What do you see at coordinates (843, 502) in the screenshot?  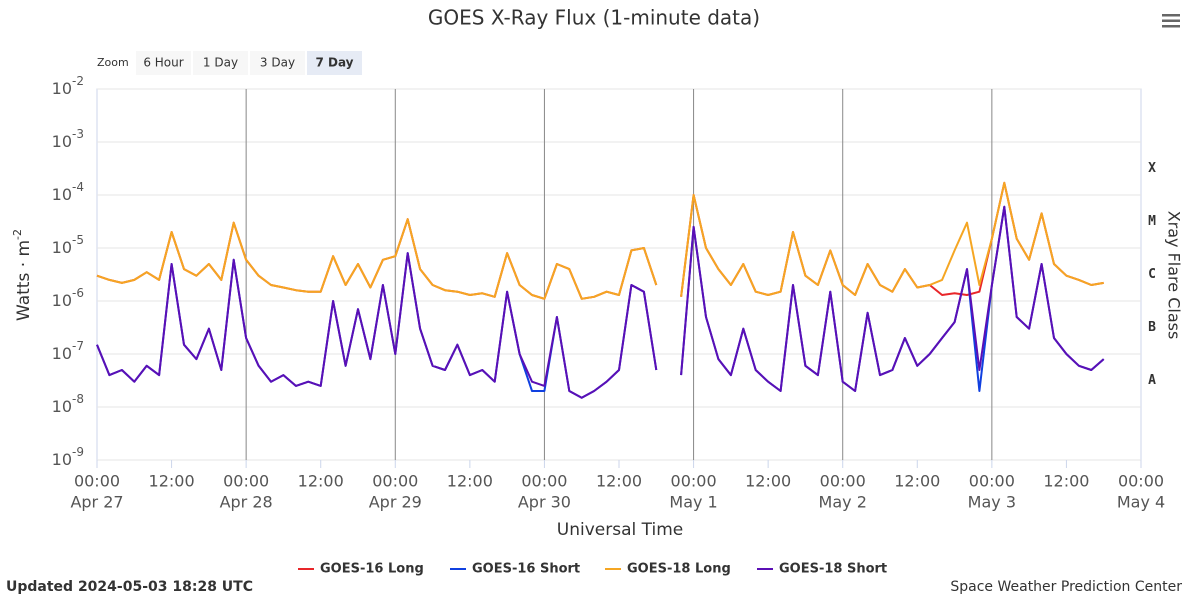 I see `x-tick-date: May 2` at bounding box center [843, 502].